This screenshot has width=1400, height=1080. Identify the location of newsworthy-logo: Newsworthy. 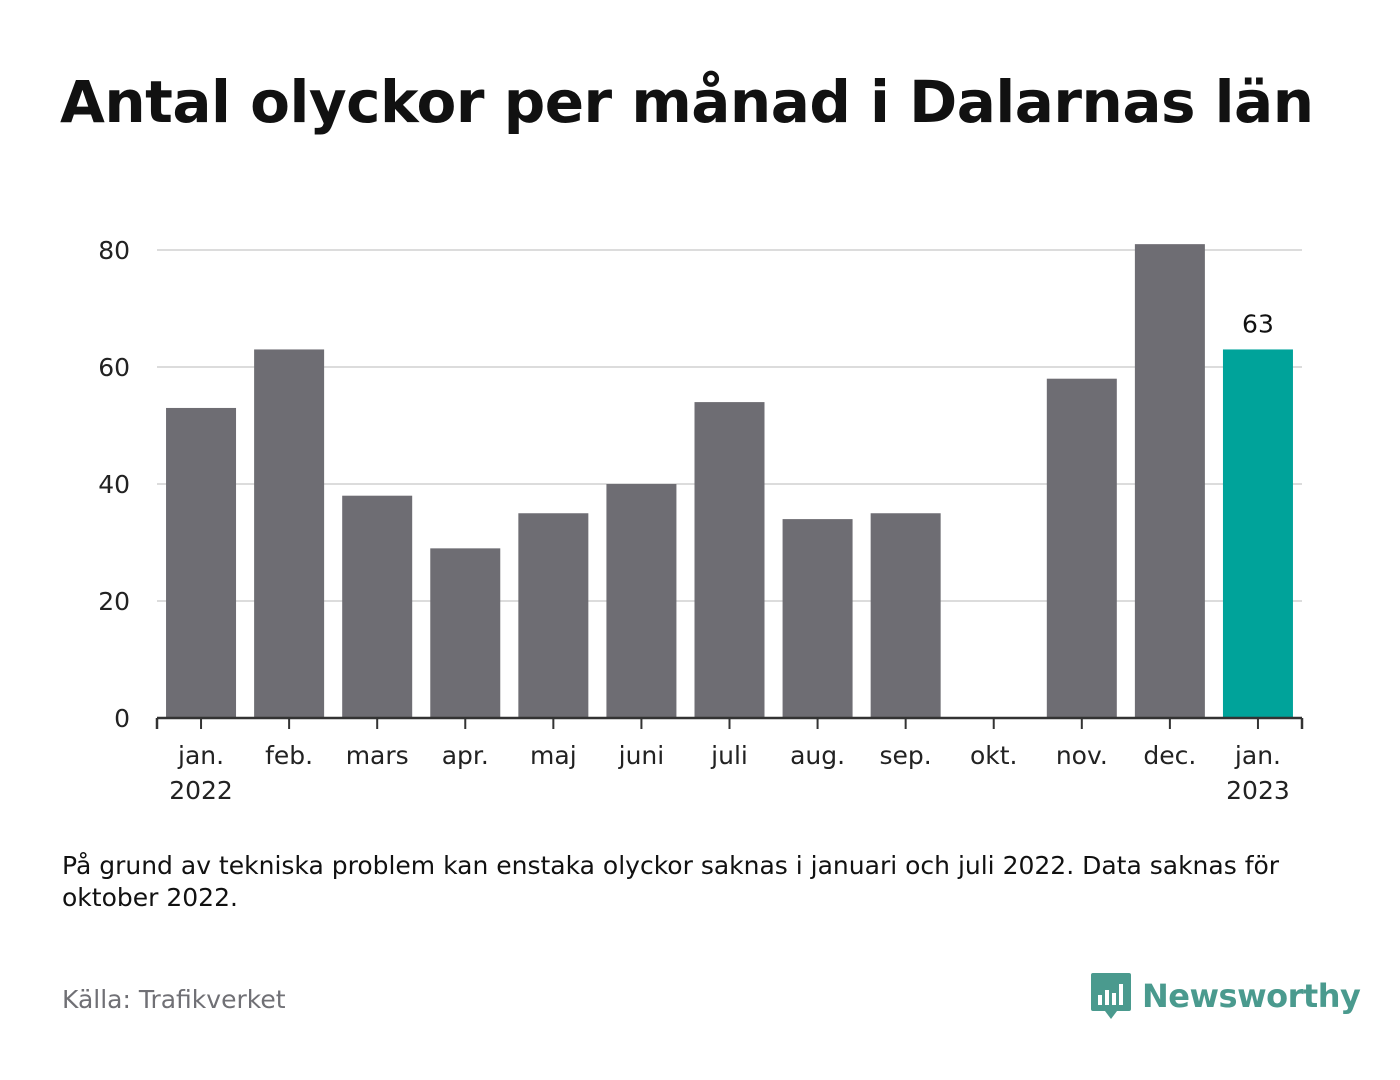
(1225, 996).